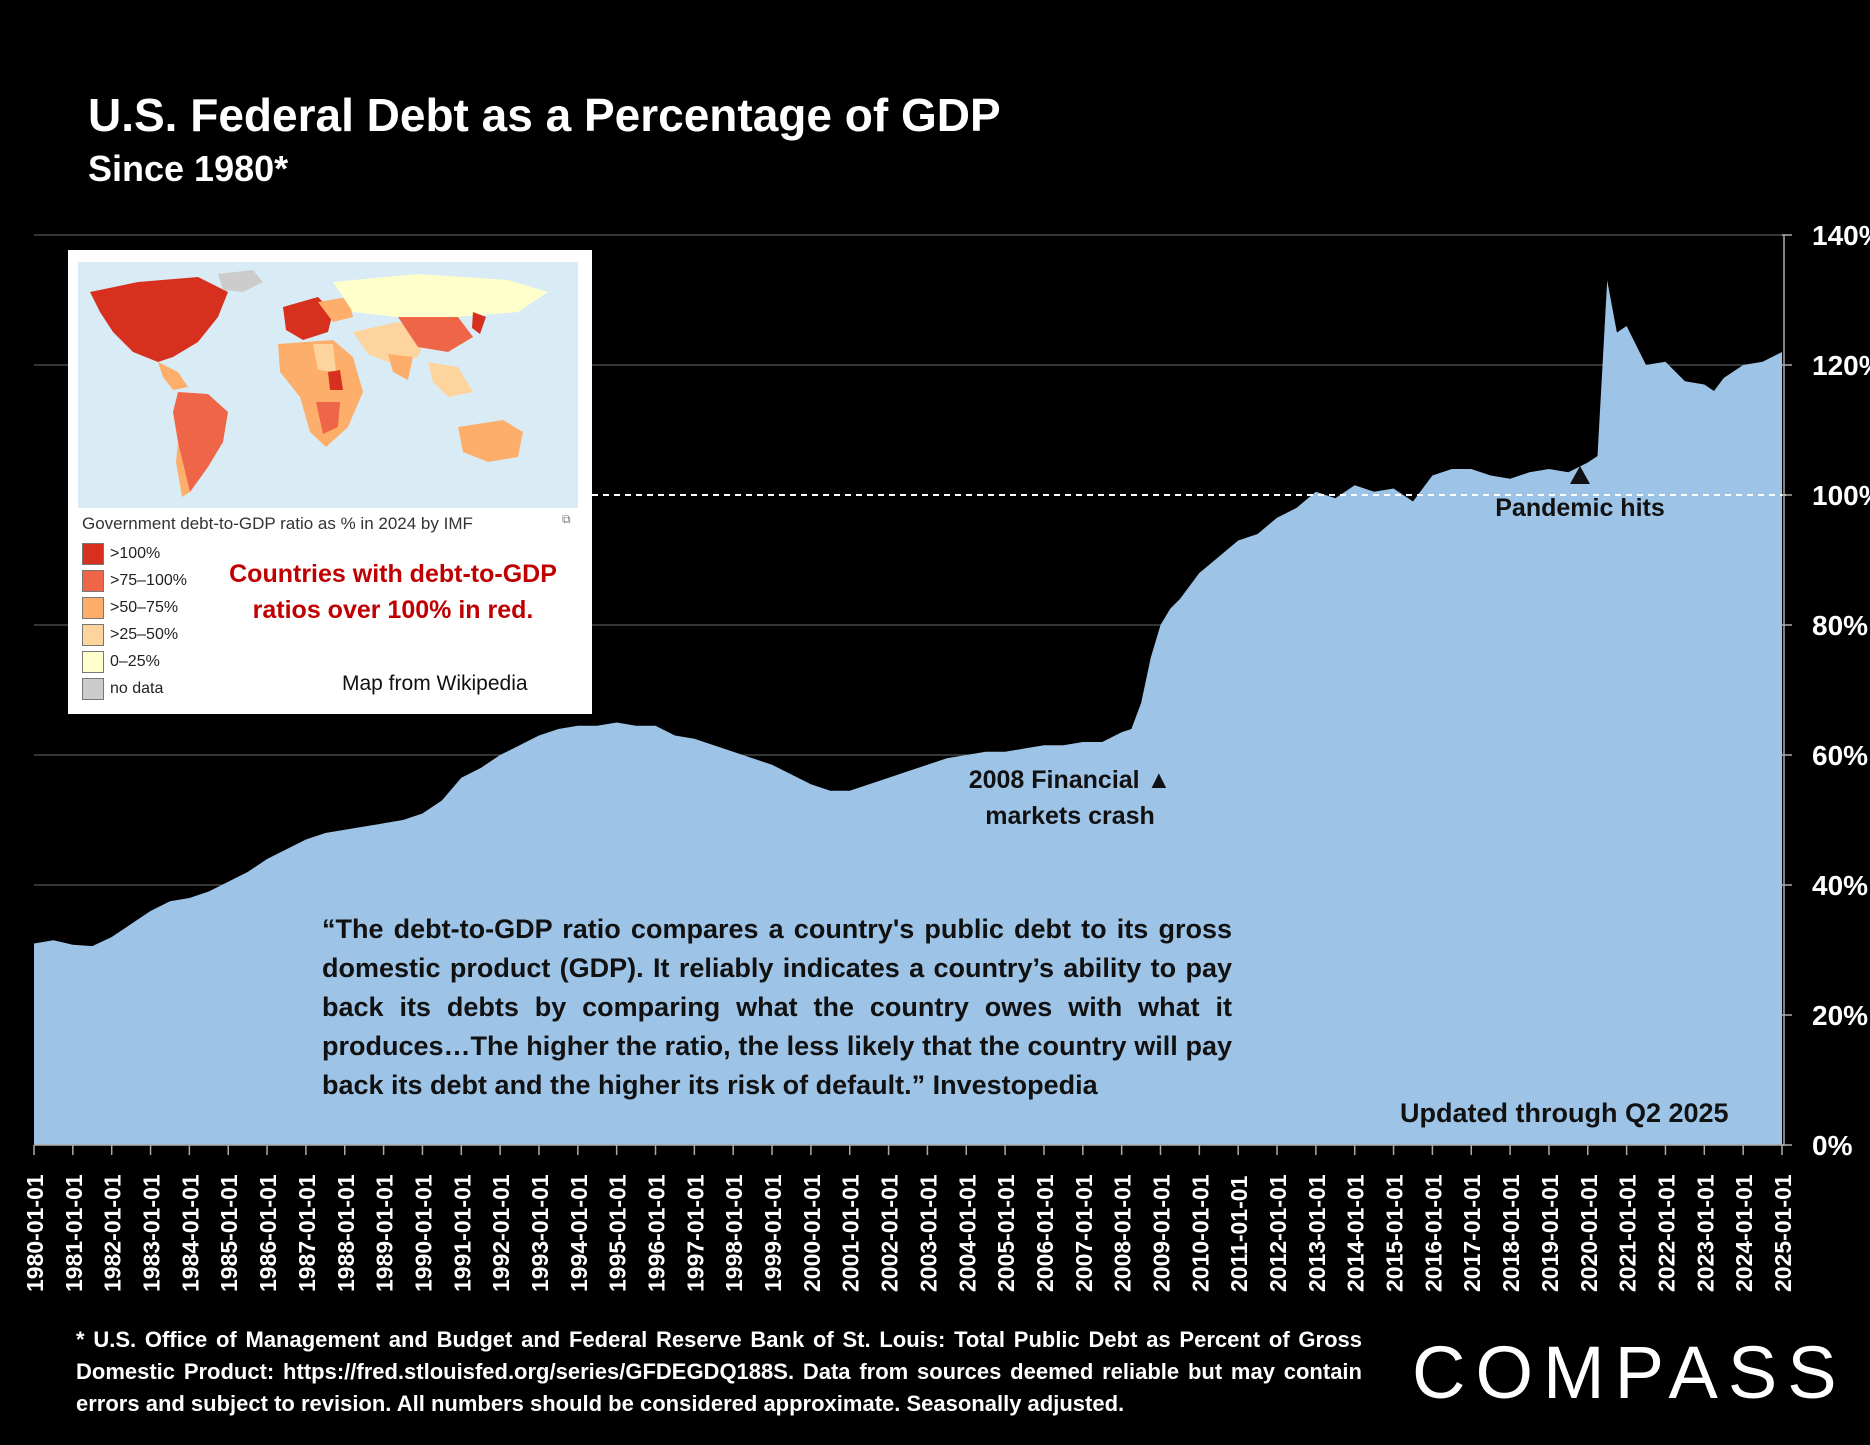 This screenshot has height=1445, width=1870. I want to click on legend-label: >25–50%, so click(144, 634).